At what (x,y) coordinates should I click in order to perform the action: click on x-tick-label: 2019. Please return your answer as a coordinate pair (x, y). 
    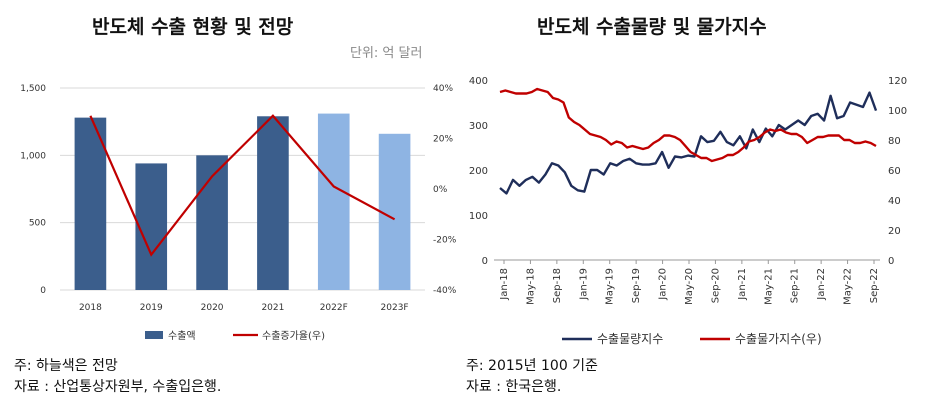
    Looking at the image, I should click on (151, 308).